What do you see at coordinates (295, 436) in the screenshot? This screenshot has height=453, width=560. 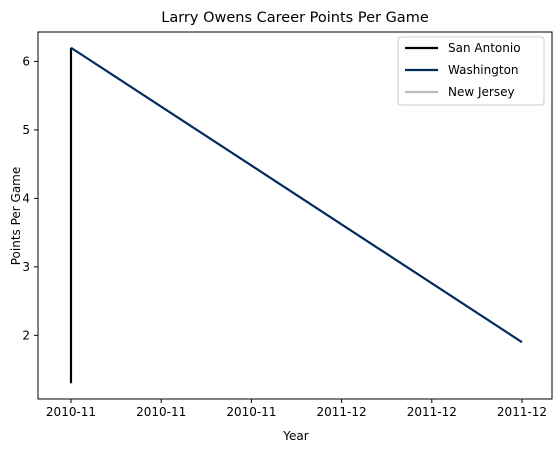 I see `x-axis-label: Year` at bounding box center [295, 436].